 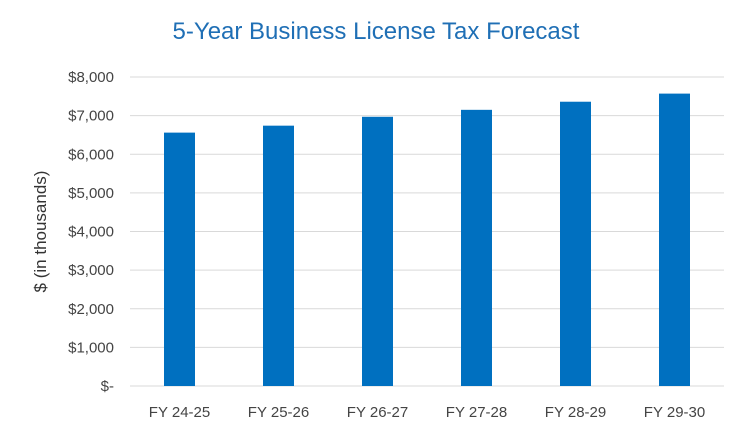 What do you see at coordinates (40, 232) in the screenshot?
I see `y-axis-title: $ (in thousands)` at bounding box center [40, 232].